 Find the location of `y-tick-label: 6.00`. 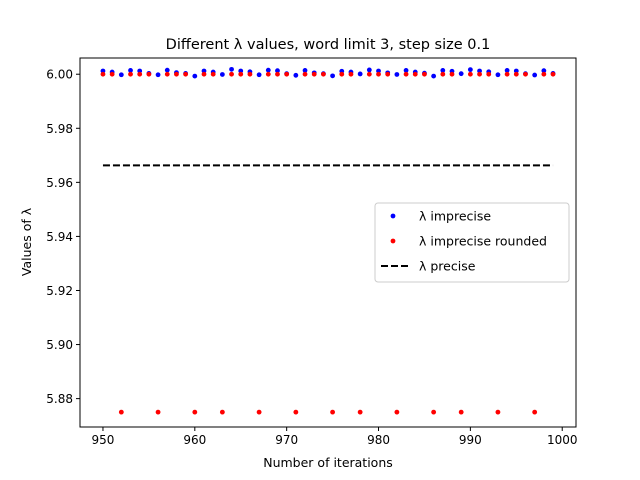

y-tick-label: 6.00 is located at coordinates (59, 75).